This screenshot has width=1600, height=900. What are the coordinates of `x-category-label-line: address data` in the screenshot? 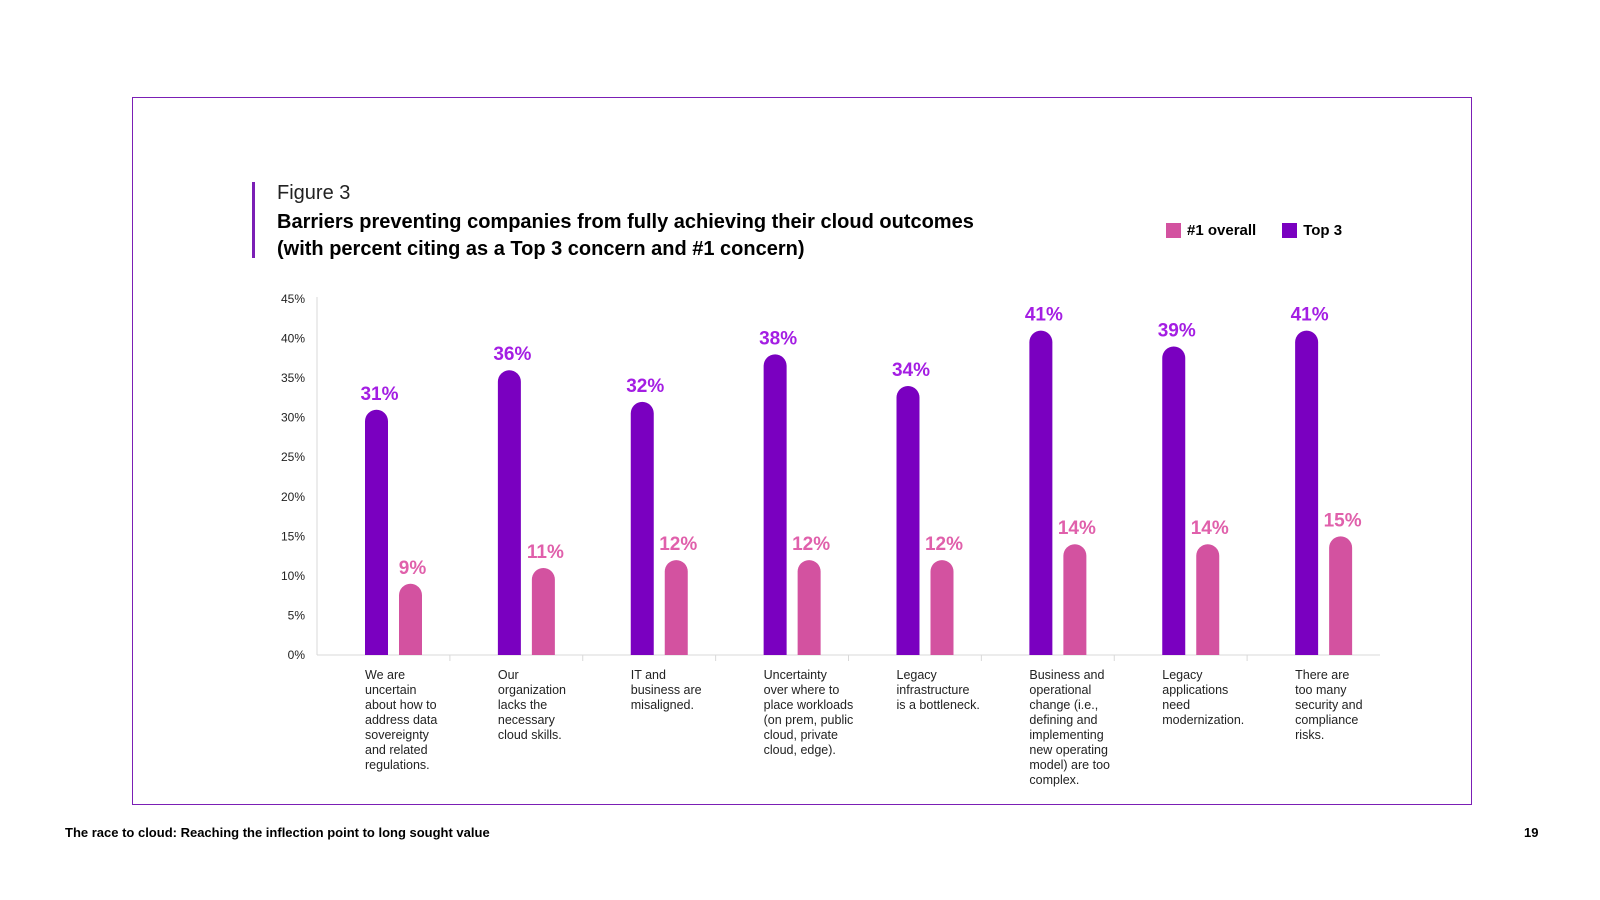 It's located at (401, 720).